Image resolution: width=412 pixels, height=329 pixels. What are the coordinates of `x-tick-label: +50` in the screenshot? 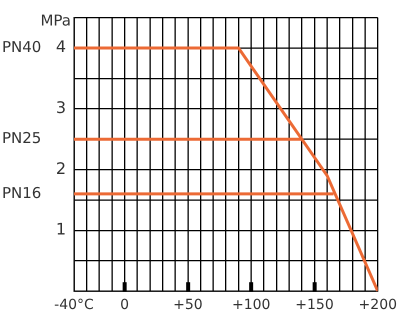 It's located at (188, 305).